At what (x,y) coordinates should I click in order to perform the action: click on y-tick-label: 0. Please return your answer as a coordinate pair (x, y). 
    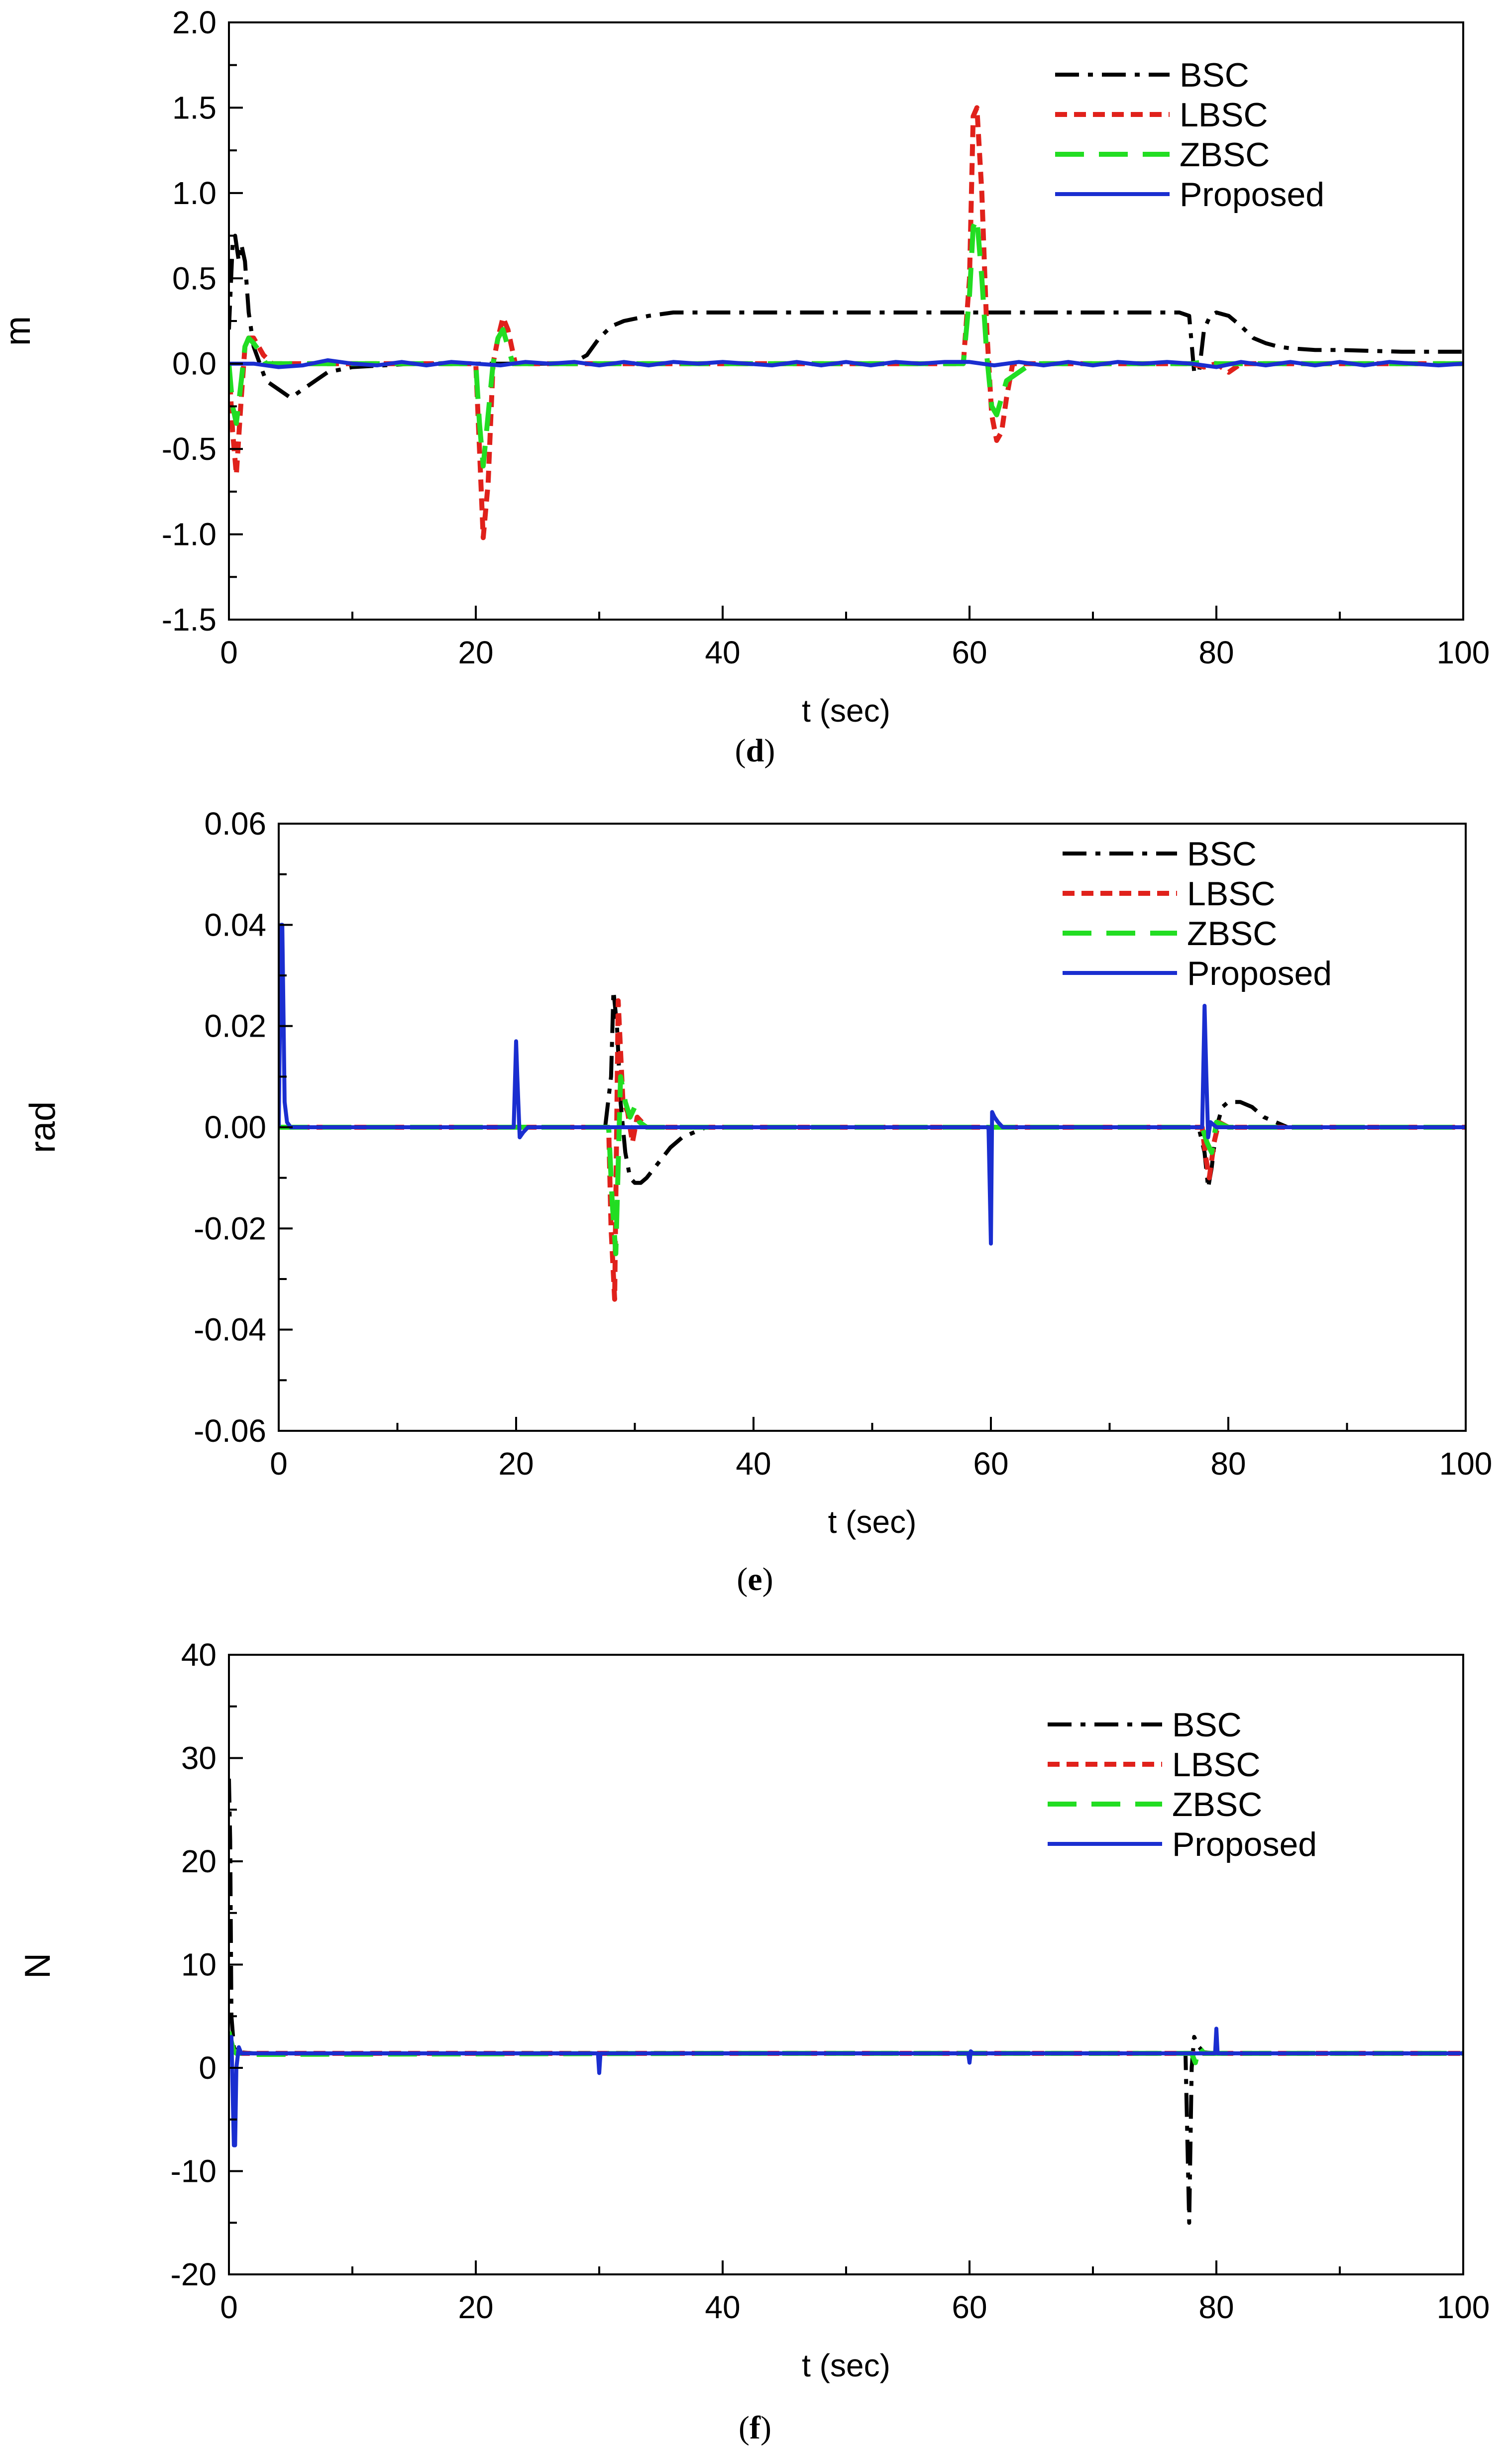
    Looking at the image, I should click on (207, 2068).